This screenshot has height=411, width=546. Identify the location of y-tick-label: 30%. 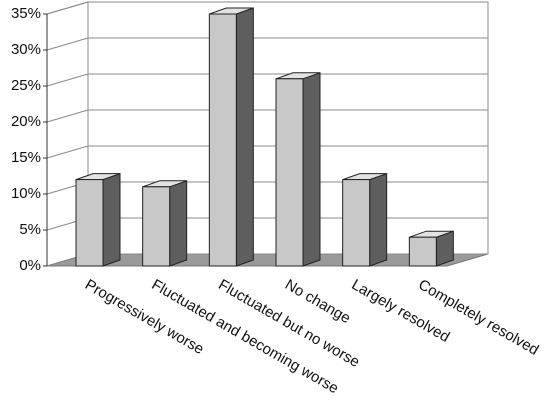
(26, 49).